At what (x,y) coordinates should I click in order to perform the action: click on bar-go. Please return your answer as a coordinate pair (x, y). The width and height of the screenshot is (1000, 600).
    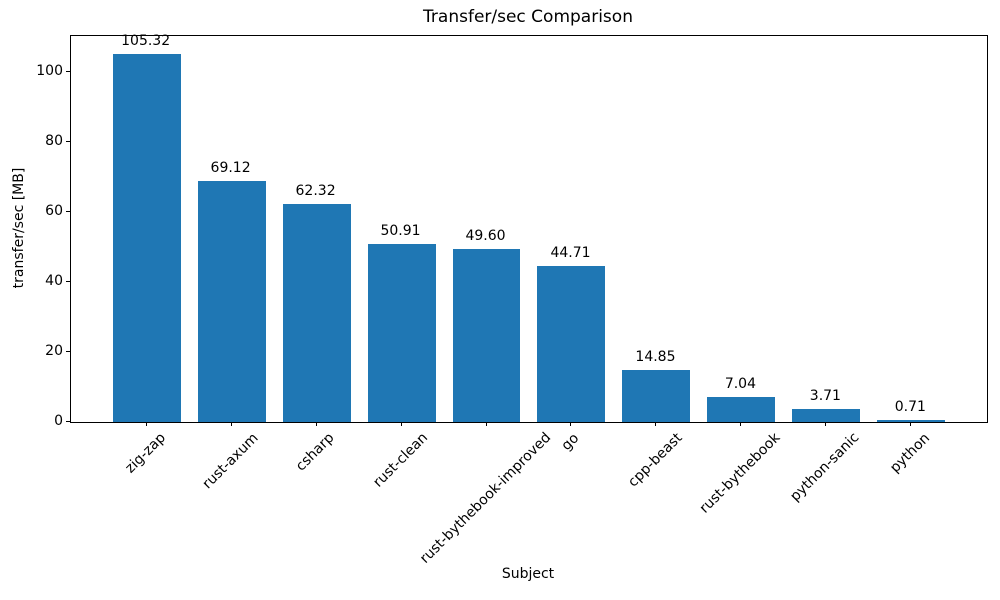
    Looking at the image, I should click on (571, 343).